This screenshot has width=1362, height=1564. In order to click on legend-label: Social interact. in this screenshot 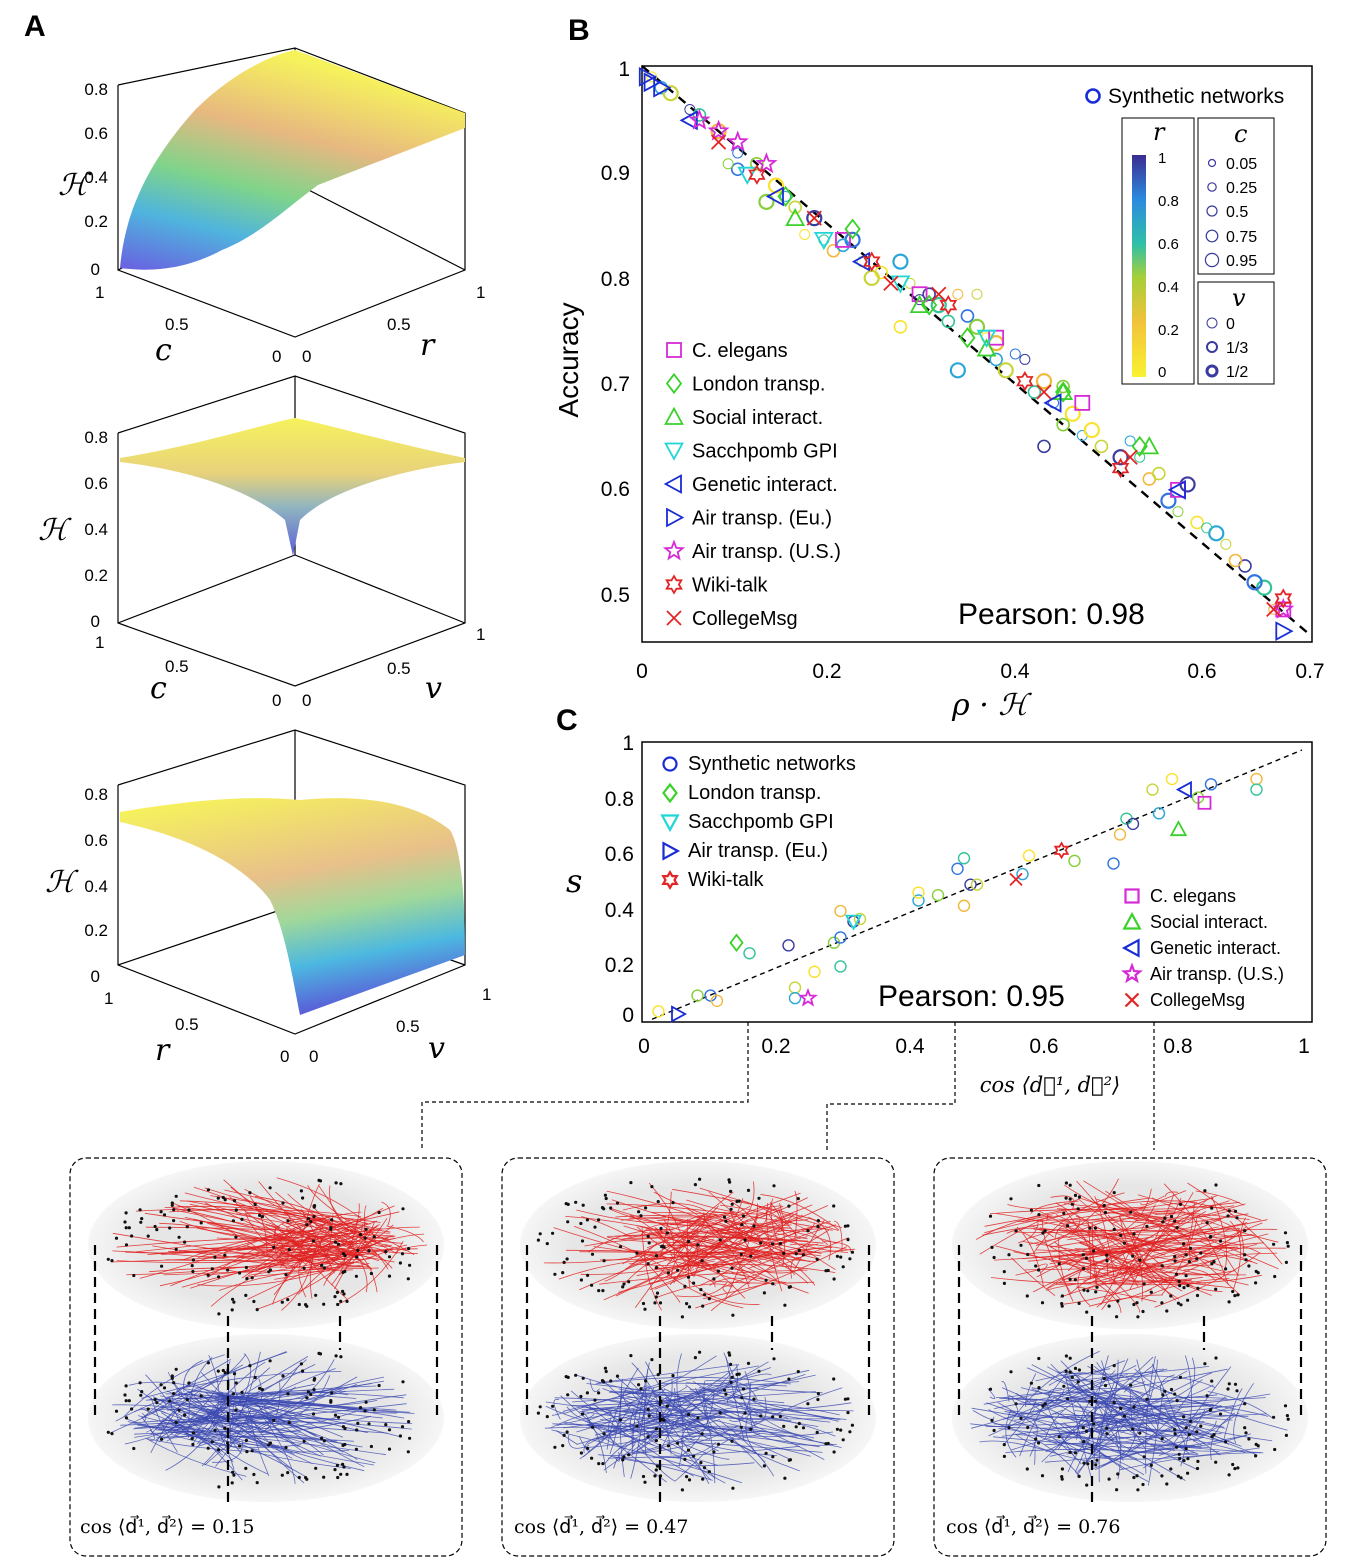, I will do `click(1209, 922)`.